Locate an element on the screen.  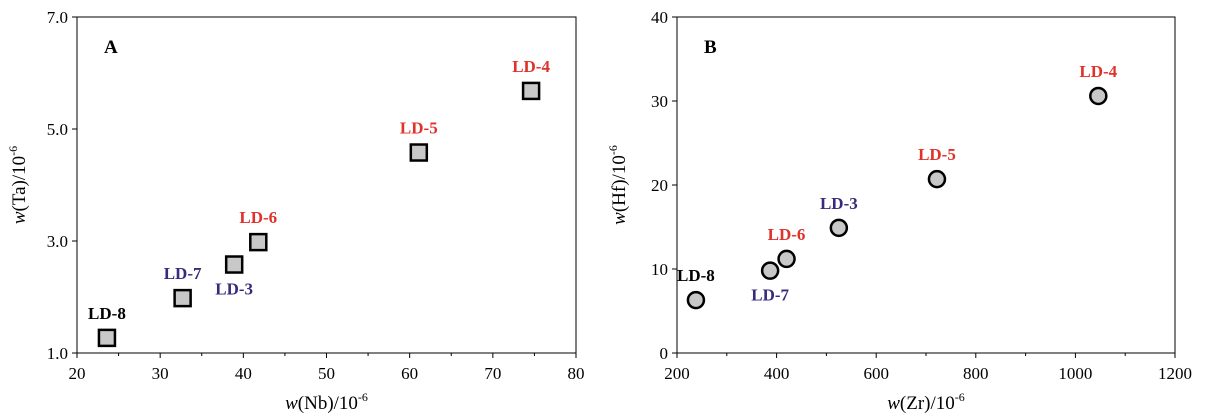
x-axis-label: w(Zr)/10-6 is located at coordinates (926, 402).